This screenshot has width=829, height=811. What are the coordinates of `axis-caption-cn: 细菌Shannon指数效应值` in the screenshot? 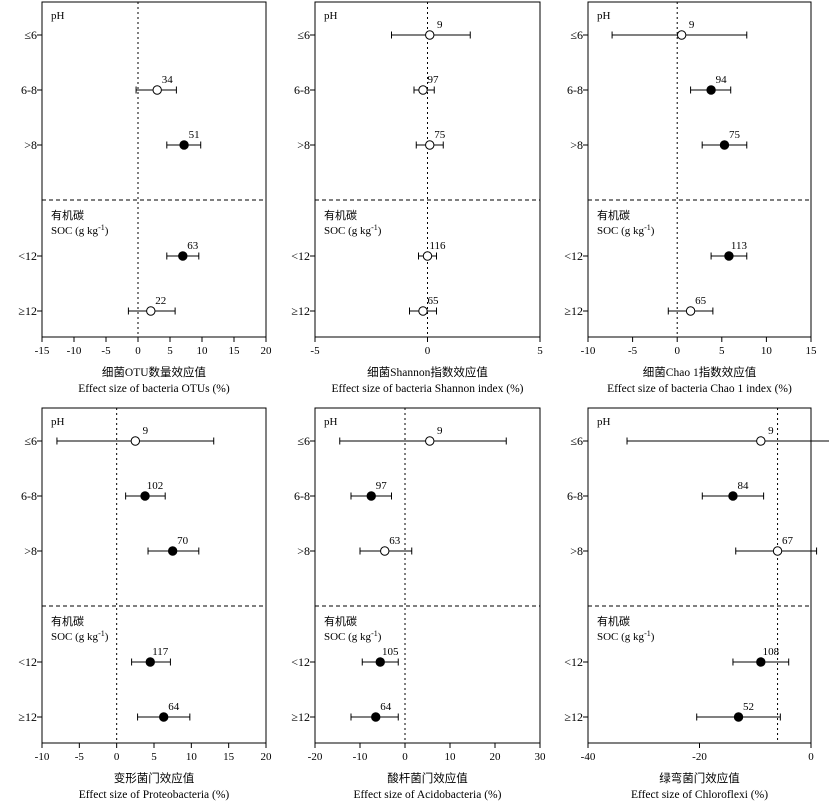 It's located at (427, 372).